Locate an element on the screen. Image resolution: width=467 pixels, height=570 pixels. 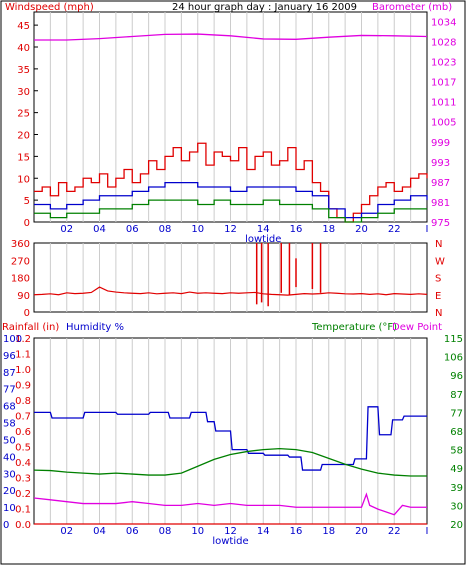
left-tick-label: 25 is located at coordinates (23, 114).